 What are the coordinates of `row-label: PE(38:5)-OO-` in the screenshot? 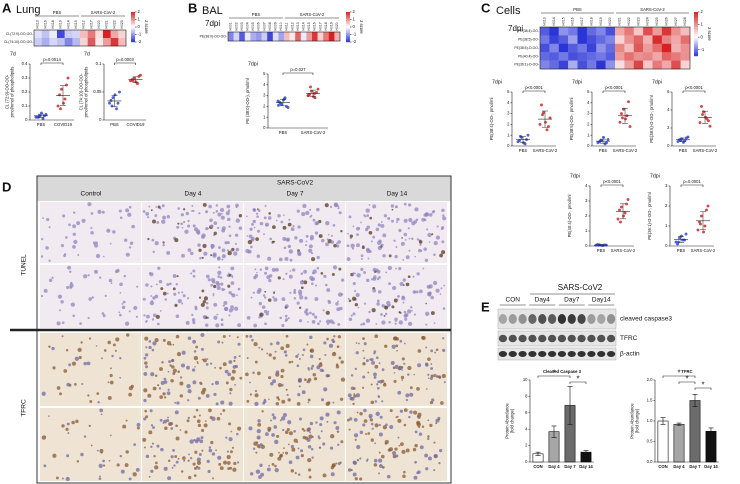 It's located at (528, 39).